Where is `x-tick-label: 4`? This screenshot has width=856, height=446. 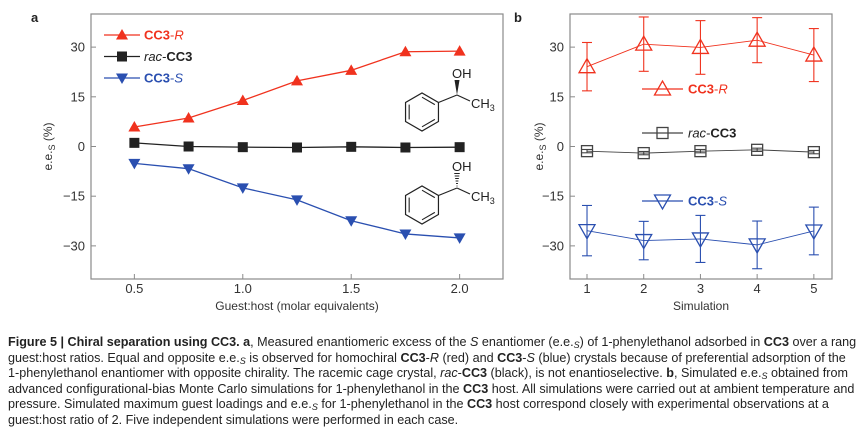
x-tick-label: 4 is located at coordinates (757, 288).